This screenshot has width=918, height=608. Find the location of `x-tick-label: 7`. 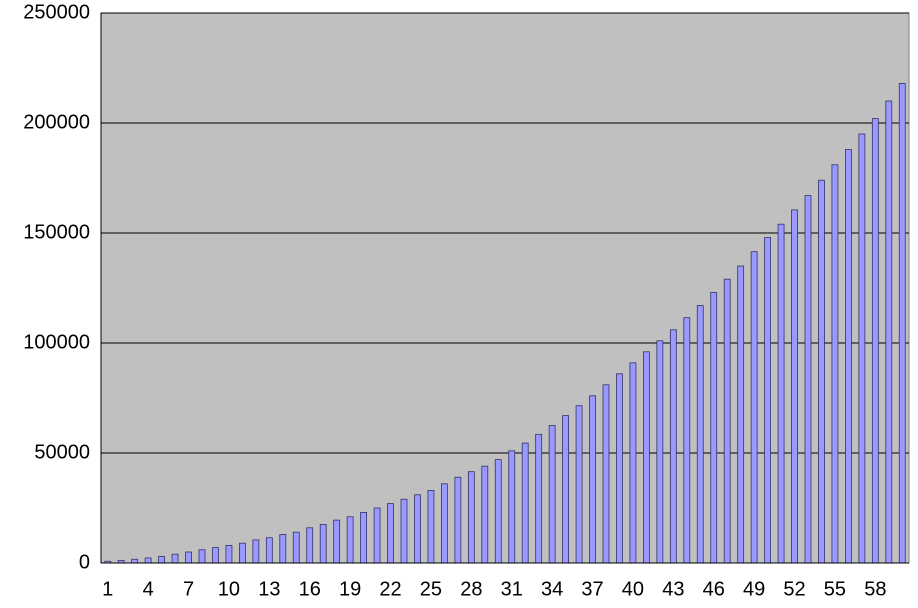

x-tick-label: 7 is located at coordinates (188, 589).